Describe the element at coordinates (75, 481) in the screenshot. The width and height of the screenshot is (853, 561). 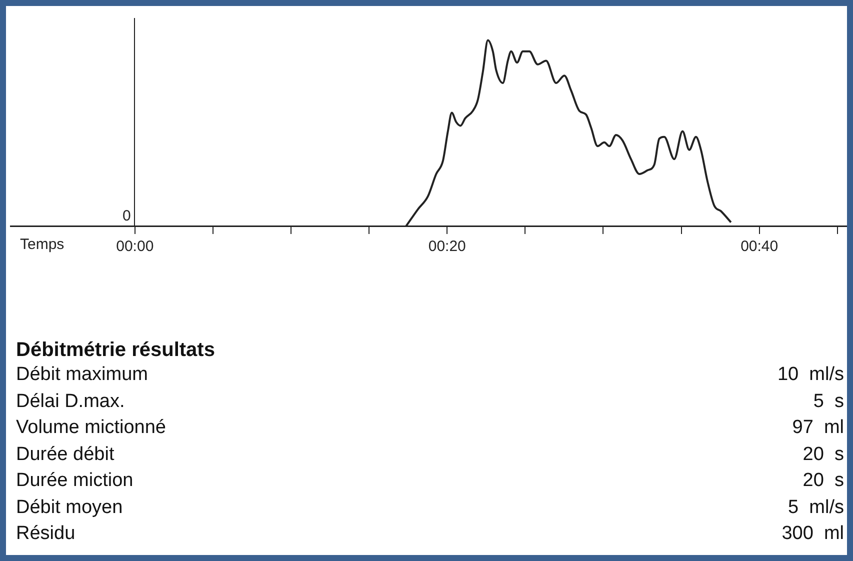
I see `text: Durée miction` at that location.